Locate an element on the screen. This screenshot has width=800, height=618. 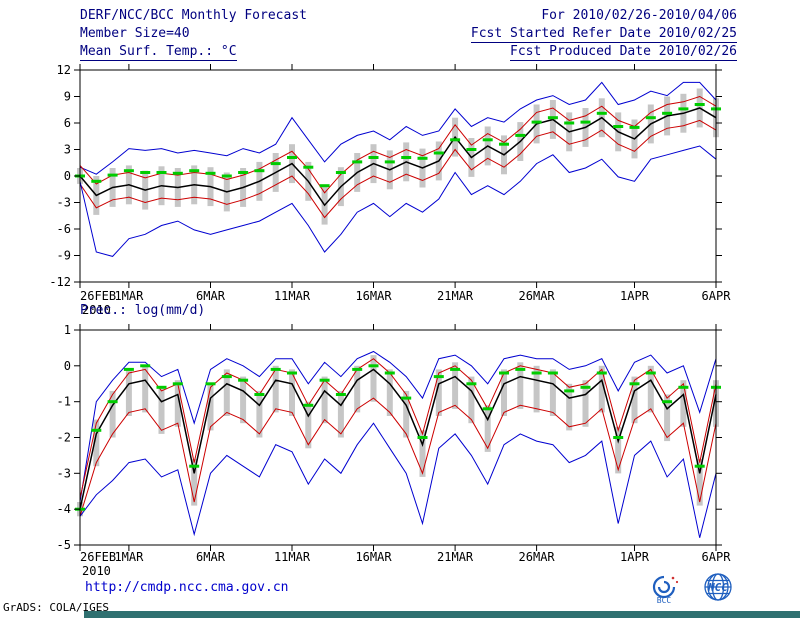
series-ensemble-max is located at coordinates (398, 128).